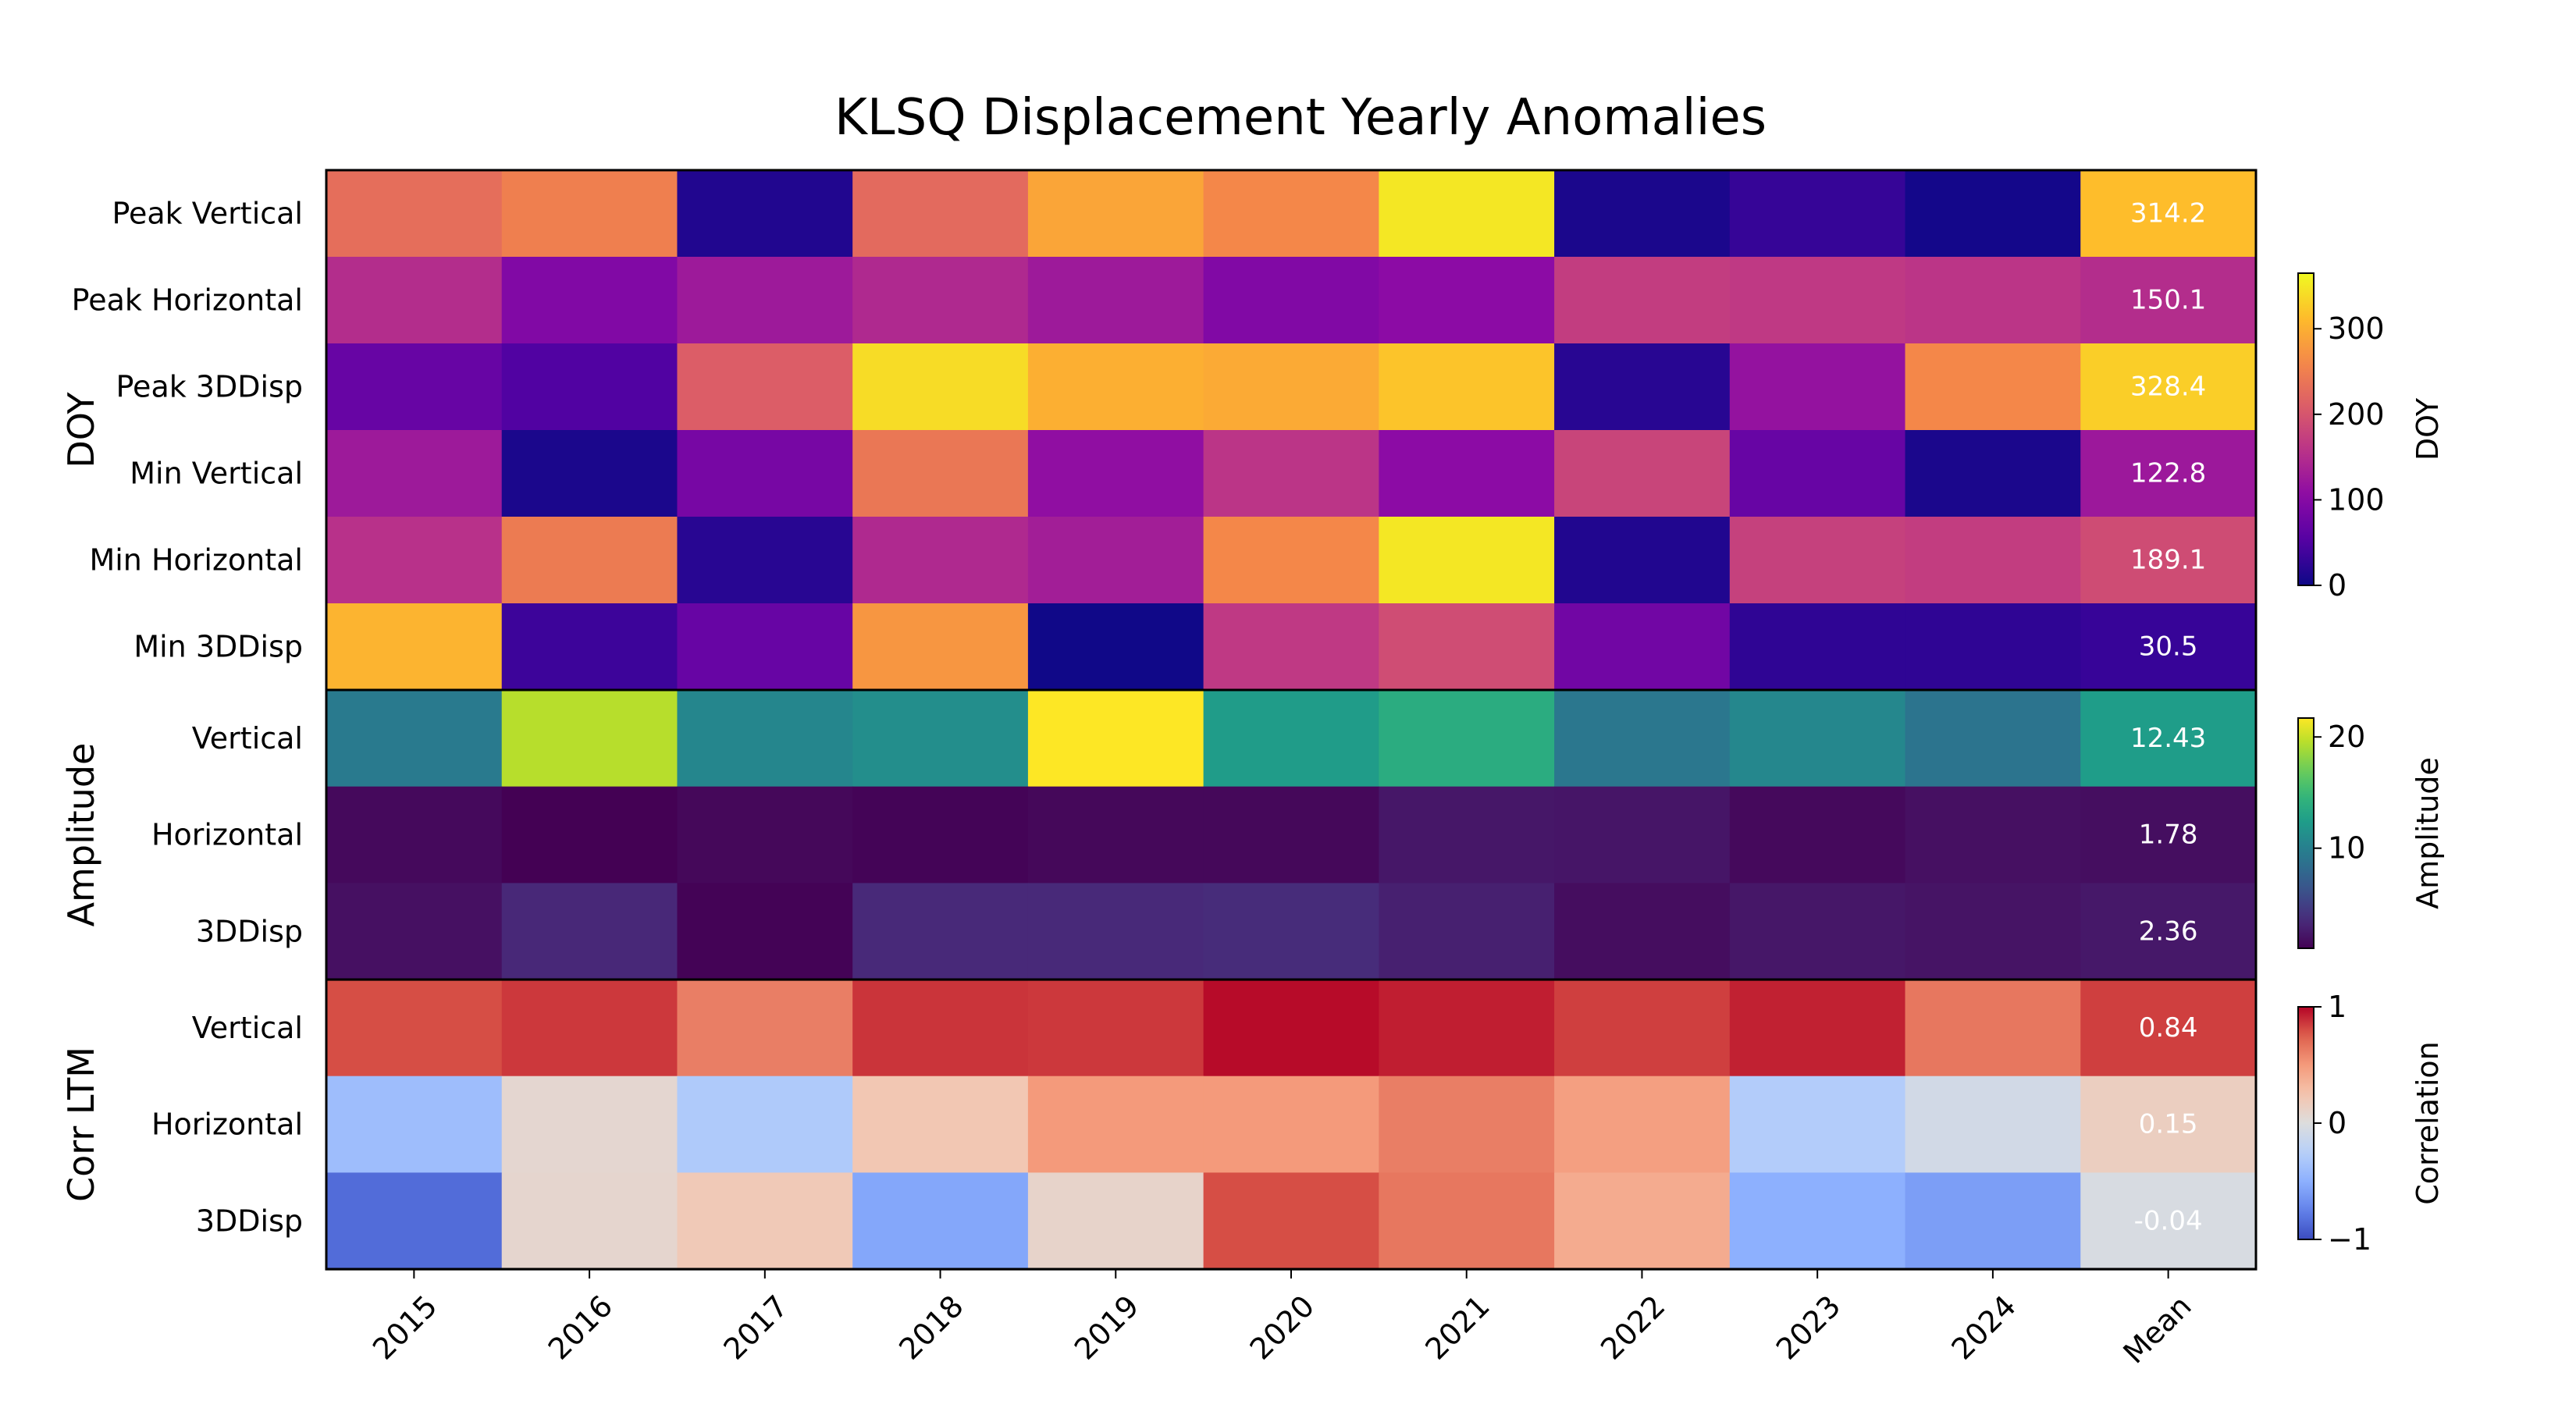 This screenshot has height=1408, width=2576. I want to click on mean-value-label: 0.15, so click(2168, 1124).